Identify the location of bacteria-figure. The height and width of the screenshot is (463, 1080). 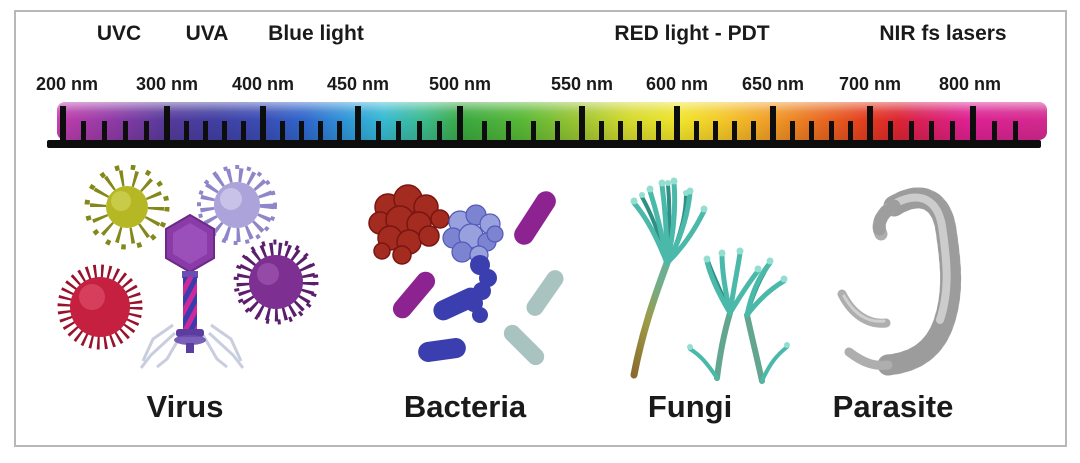
(466, 275).